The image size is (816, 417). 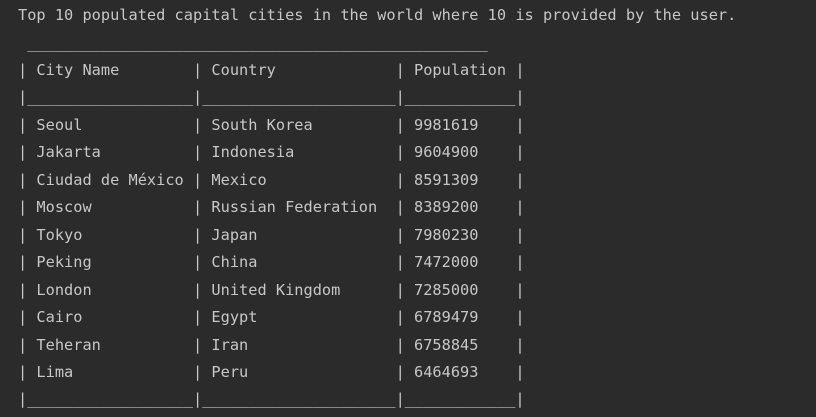 What do you see at coordinates (271, 152) in the screenshot?
I see `table-row: | Jakarta | Indonesia | 9604900 |` at bounding box center [271, 152].